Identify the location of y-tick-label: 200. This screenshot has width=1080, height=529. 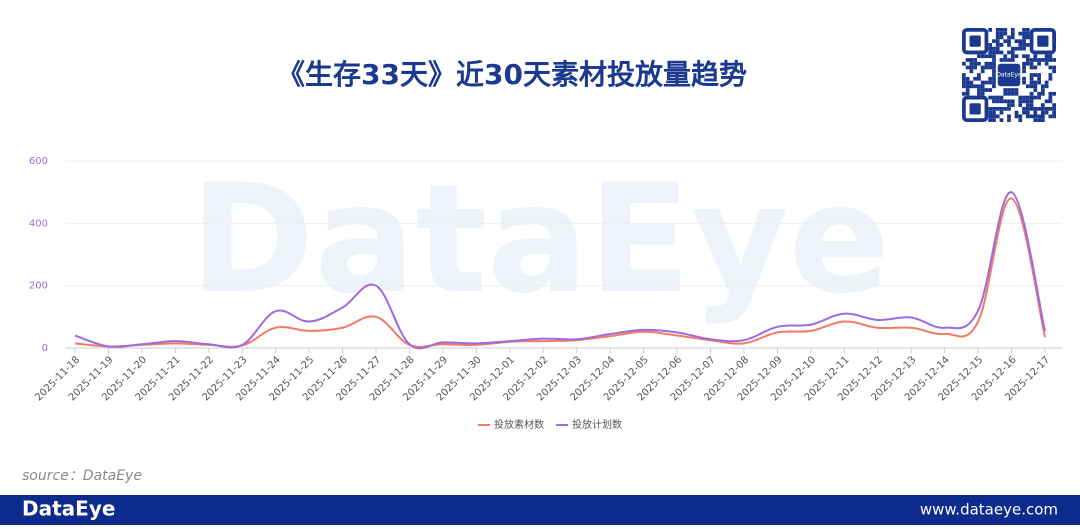
(38, 286).